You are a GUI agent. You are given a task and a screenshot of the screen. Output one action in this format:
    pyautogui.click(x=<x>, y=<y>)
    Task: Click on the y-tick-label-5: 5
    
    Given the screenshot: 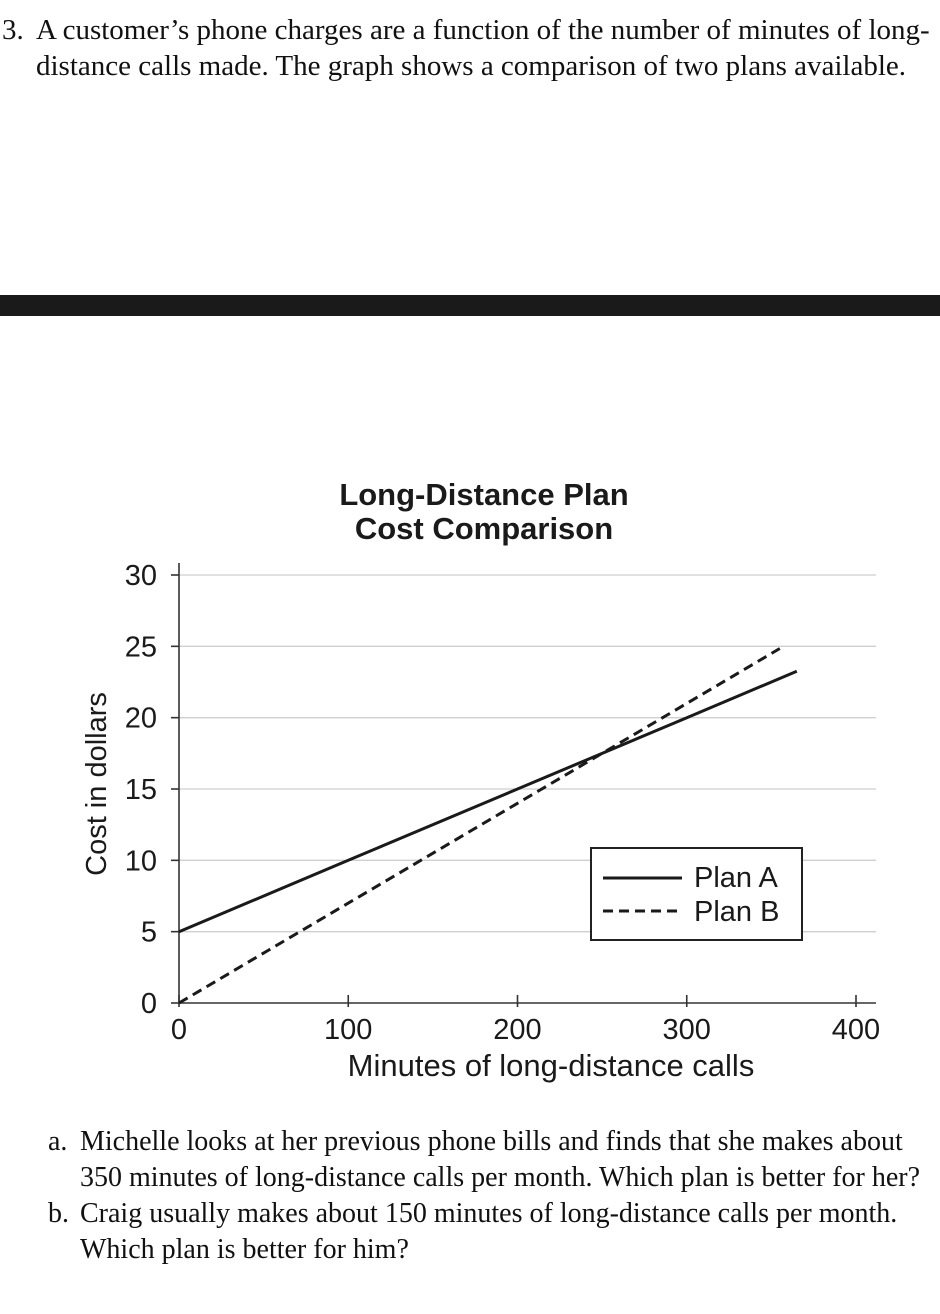 What is the action you would take?
    pyautogui.click(x=149, y=933)
    